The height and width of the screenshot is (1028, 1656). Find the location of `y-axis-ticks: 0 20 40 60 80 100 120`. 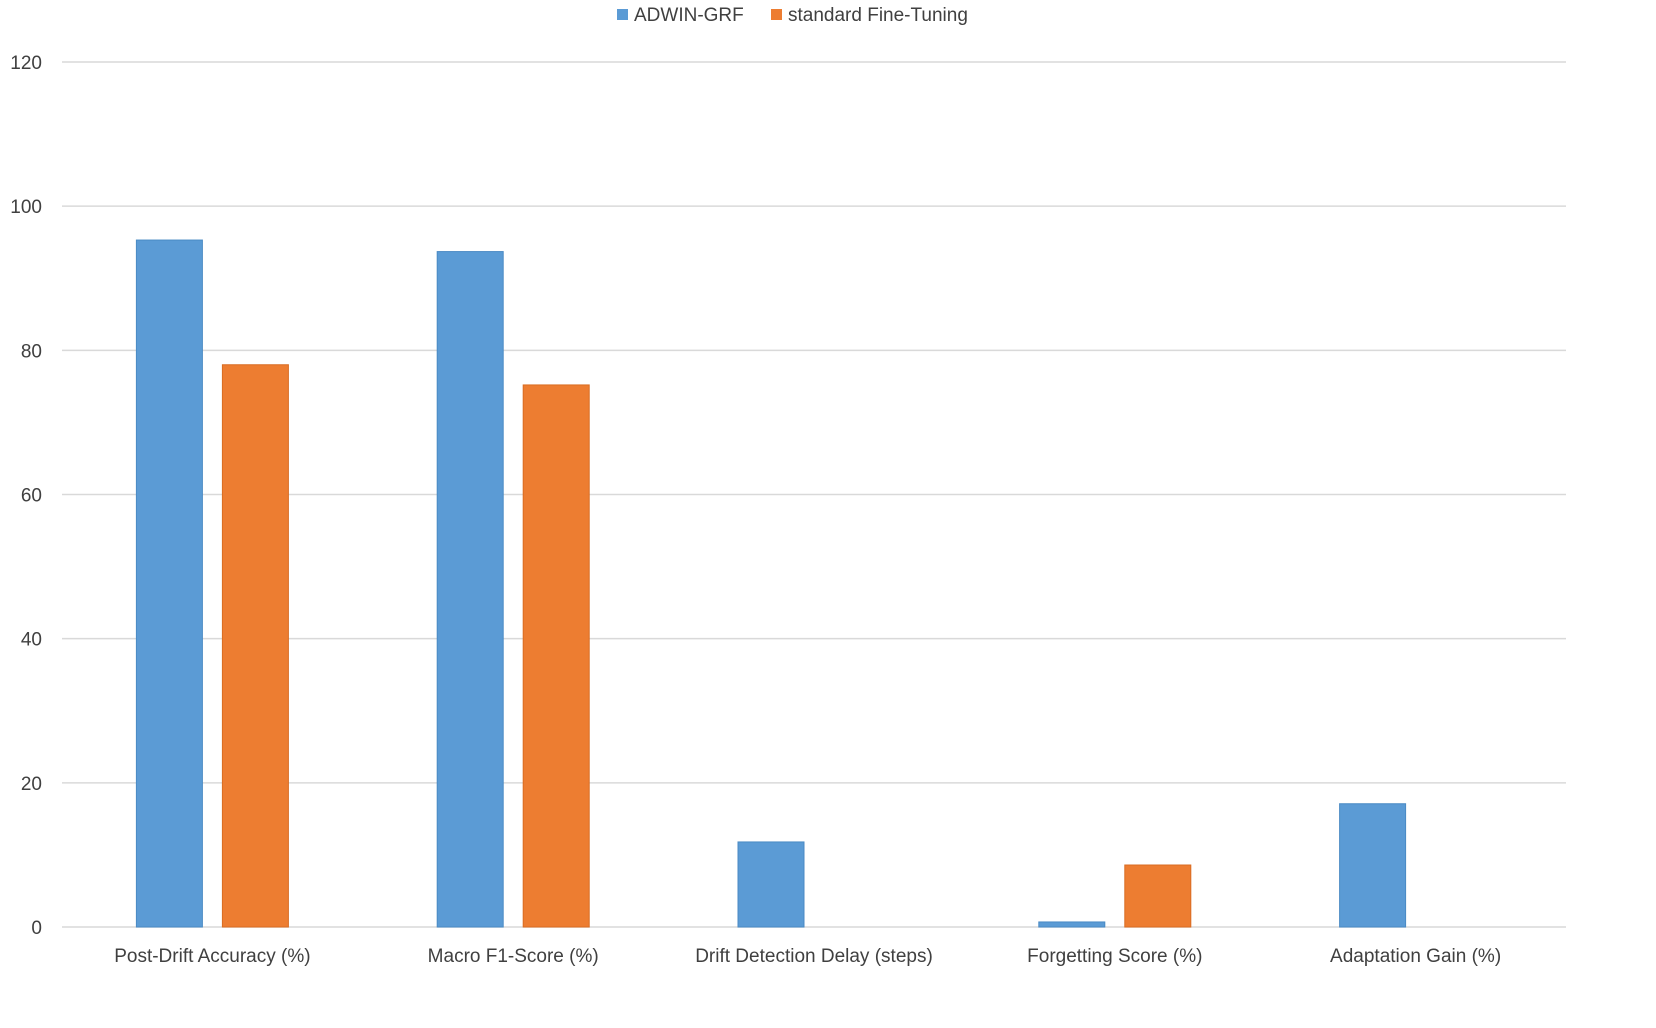

y-axis-ticks: 0 20 40 60 80 100 120 is located at coordinates (26, 496).